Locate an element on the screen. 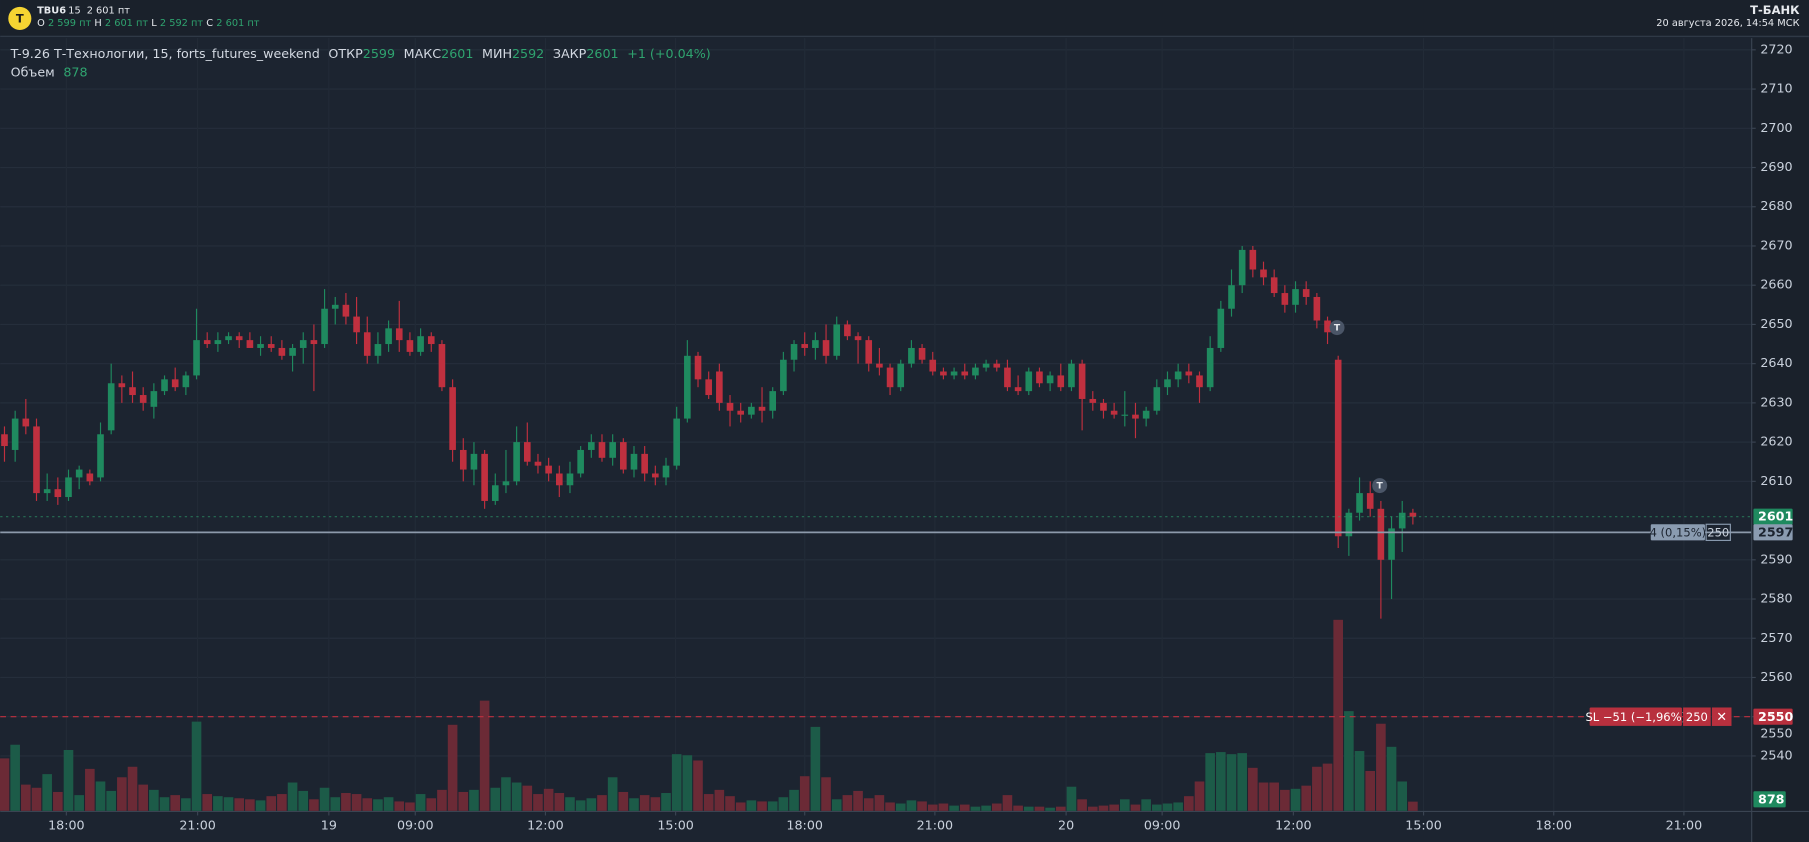  position-size-box is located at coordinates (1718, 532).